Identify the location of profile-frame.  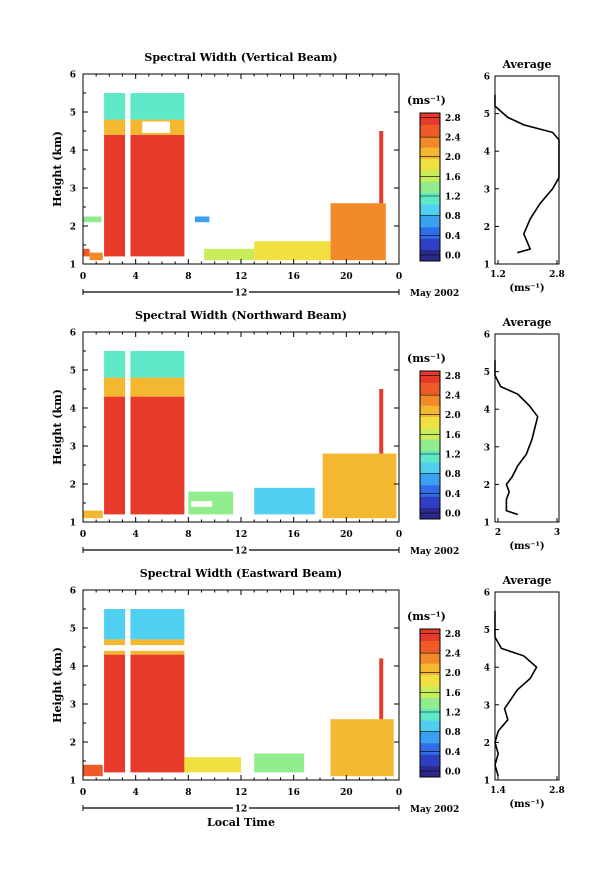
(527, 170).